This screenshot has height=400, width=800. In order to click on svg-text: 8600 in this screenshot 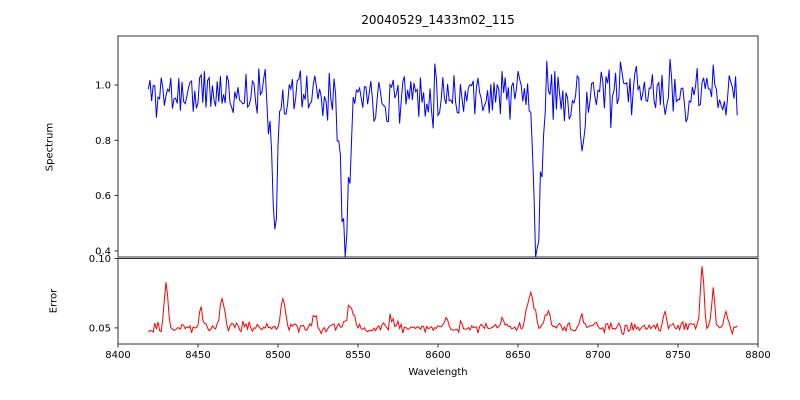, I will do `click(437, 355)`.